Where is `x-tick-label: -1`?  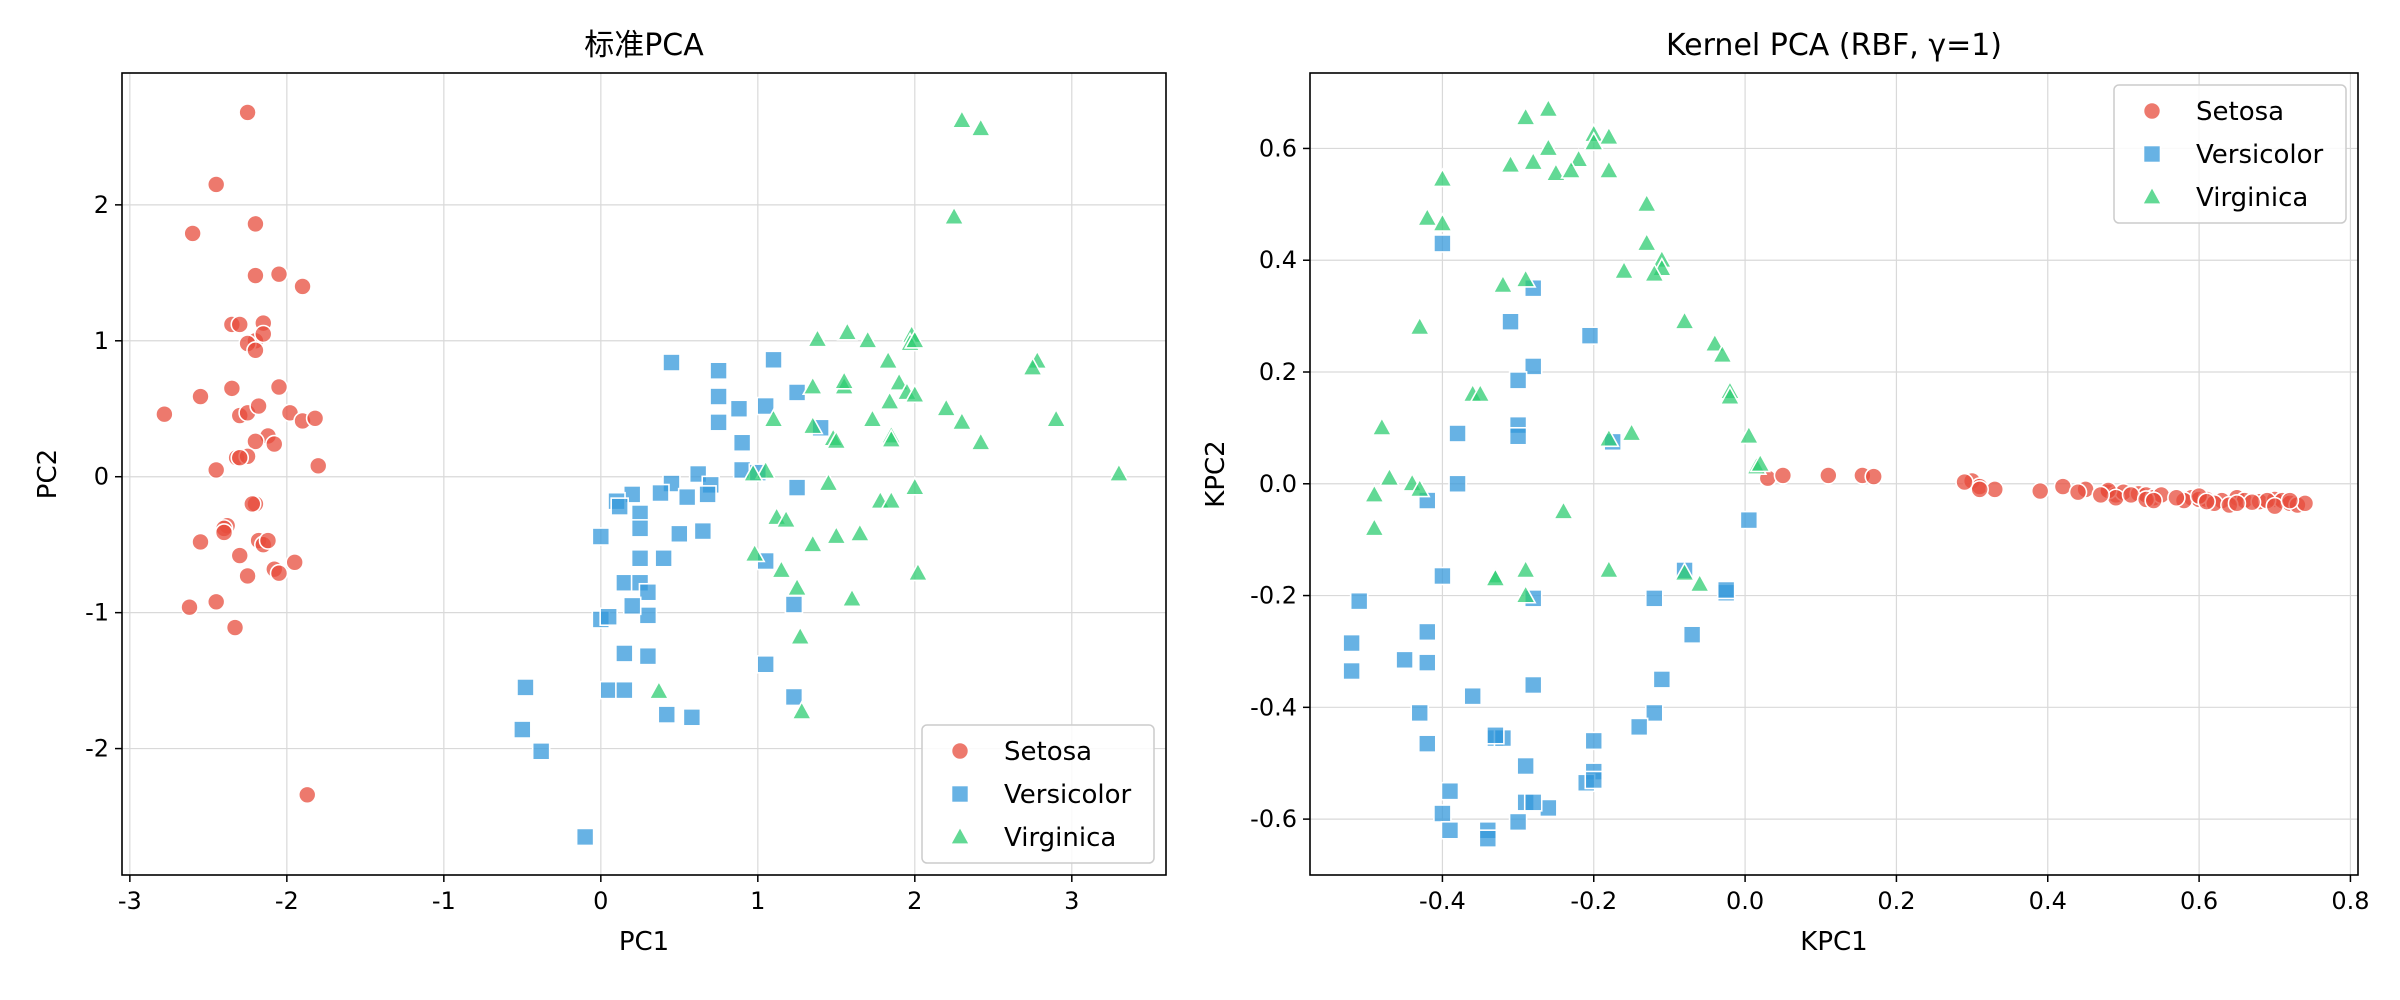 x-tick-label: -1 is located at coordinates (444, 901).